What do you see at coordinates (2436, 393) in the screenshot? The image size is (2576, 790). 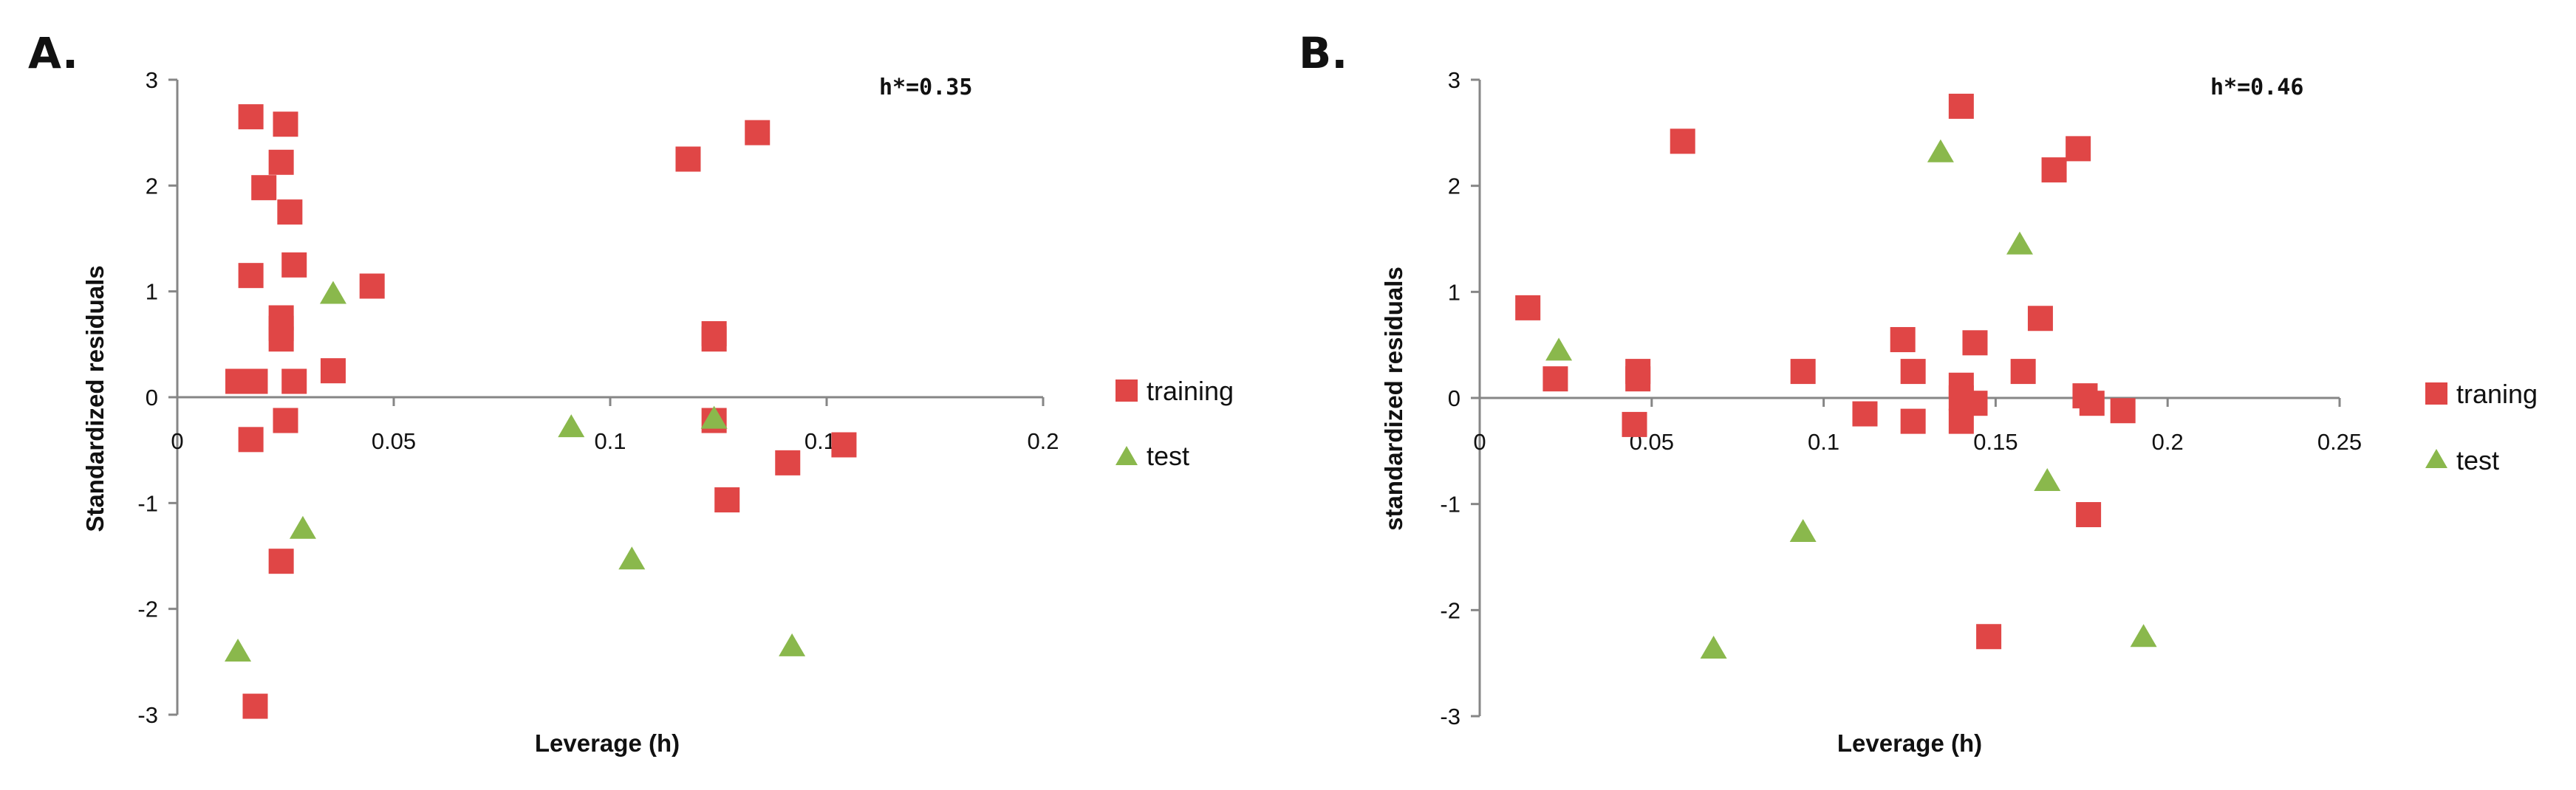 I see `panel-b-legend-training-marker` at bounding box center [2436, 393].